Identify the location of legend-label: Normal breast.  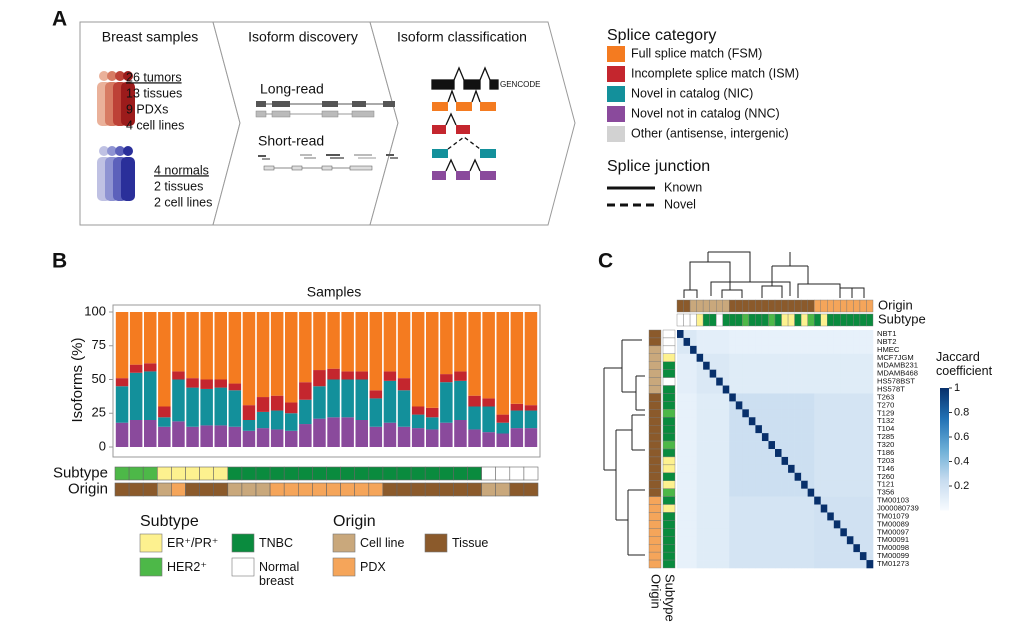
(279, 574).